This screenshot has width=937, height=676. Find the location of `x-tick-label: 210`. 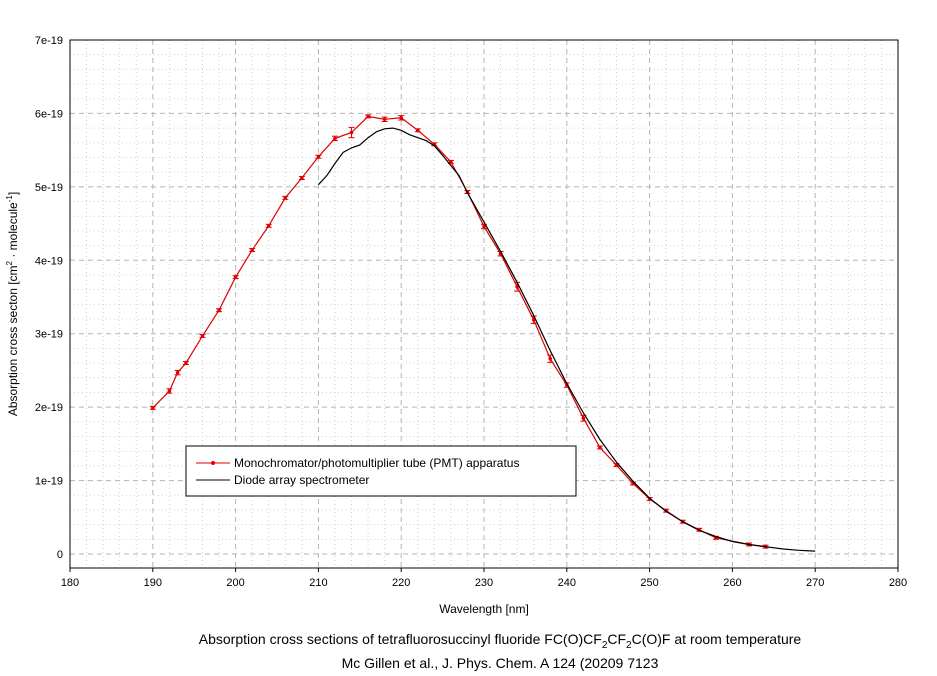

x-tick-label: 210 is located at coordinates (318, 583).